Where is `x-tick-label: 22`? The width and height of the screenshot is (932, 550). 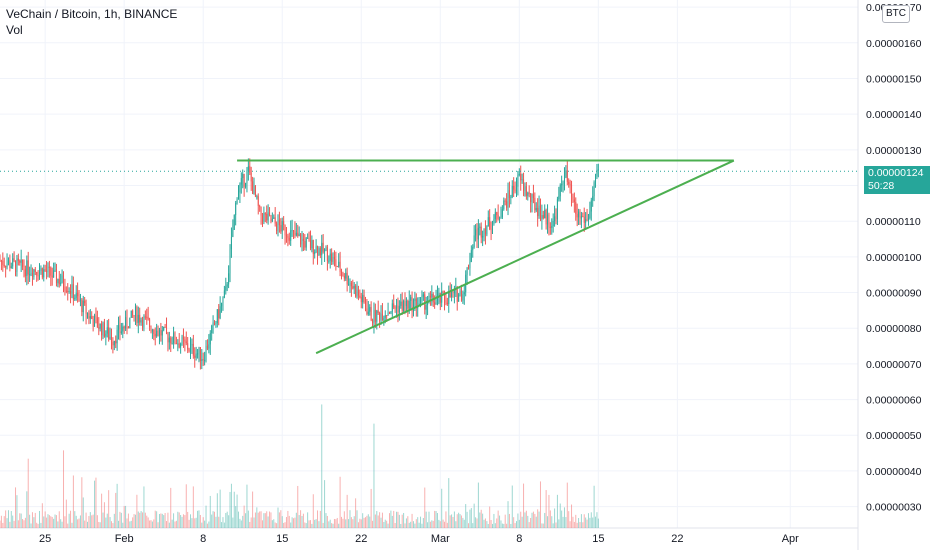 x-tick-label: 22 is located at coordinates (361, 539).